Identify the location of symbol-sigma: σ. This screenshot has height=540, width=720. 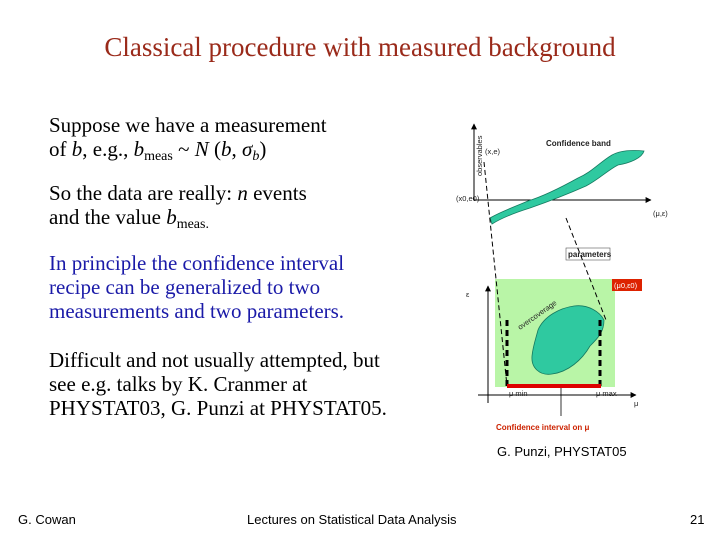
(247, 149).